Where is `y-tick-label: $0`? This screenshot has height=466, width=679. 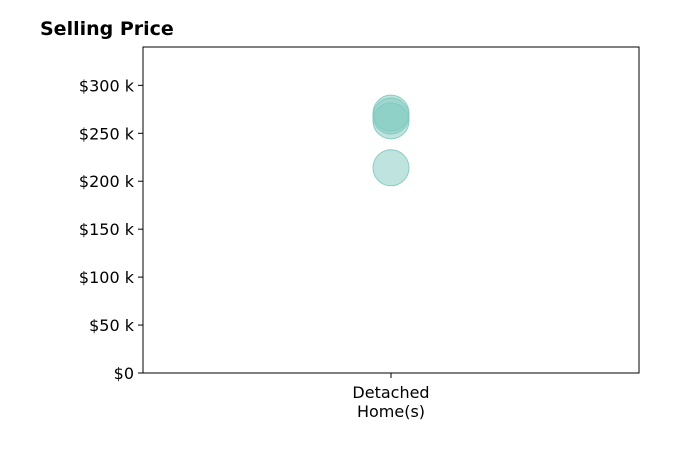
y-tick-label: $0 is located at coordinates (124, 373).